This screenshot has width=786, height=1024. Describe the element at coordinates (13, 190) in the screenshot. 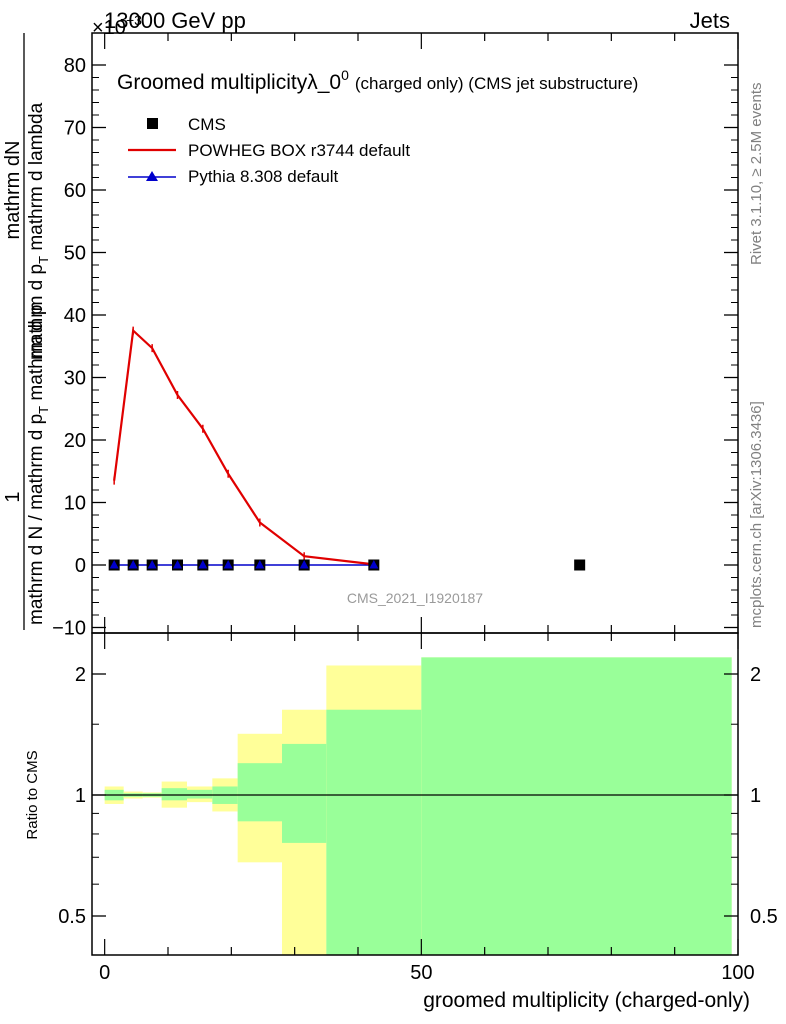

I see `y-label-numerator: mathrm dN` at that location.